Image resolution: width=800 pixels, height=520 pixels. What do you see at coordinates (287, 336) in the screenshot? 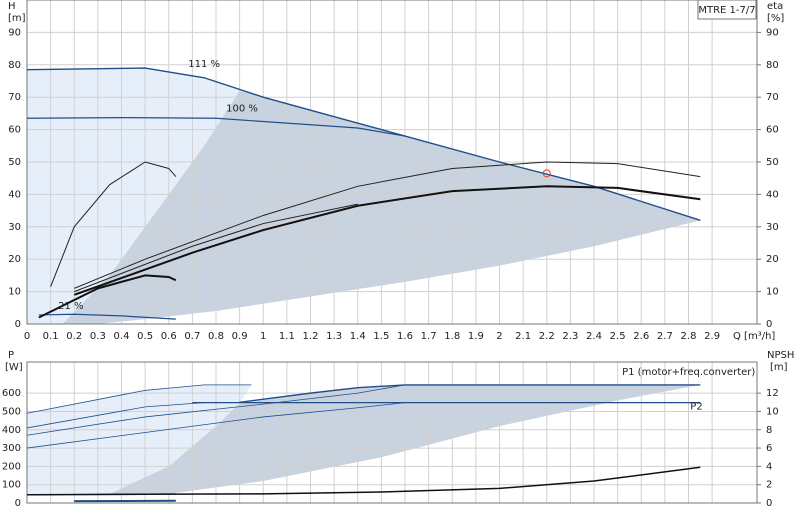
I see `x-tick-label: 1.1` at bounding box center [287, 336].